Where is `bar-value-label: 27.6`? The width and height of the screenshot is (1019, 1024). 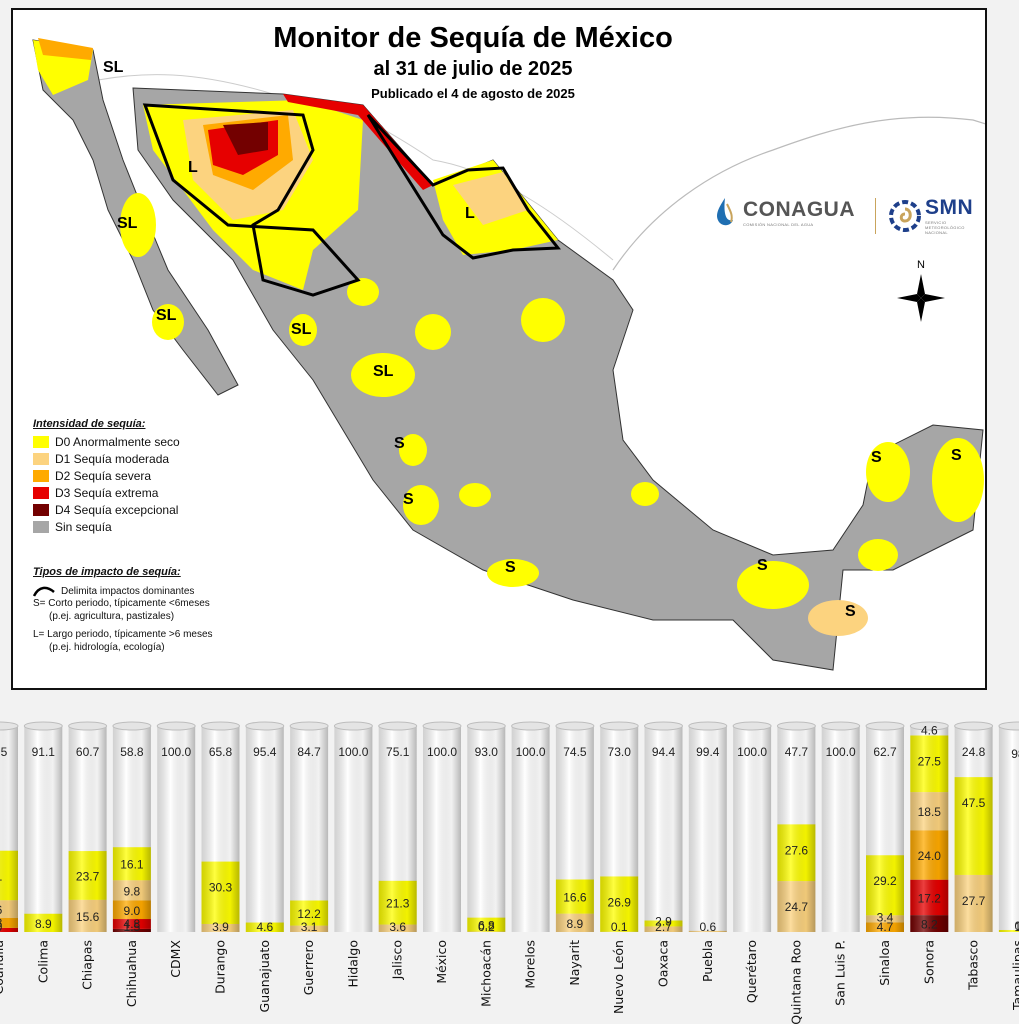 bar-value-label: 27.6 is located at coordinates (797, 850).